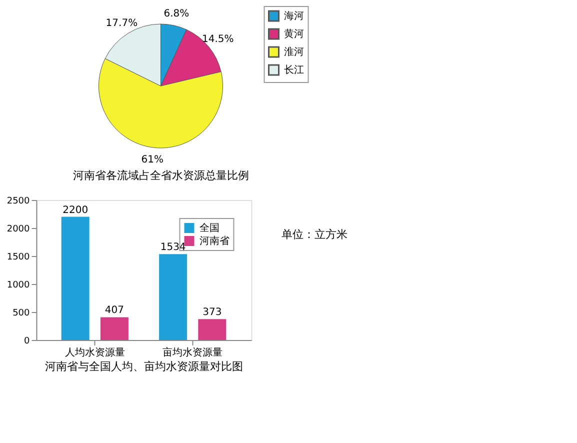  What do you see at coordinates (94, 352) in the screenshot?
I see `x-tick-label: 人均水资源量` at bounding box center [94, 352].